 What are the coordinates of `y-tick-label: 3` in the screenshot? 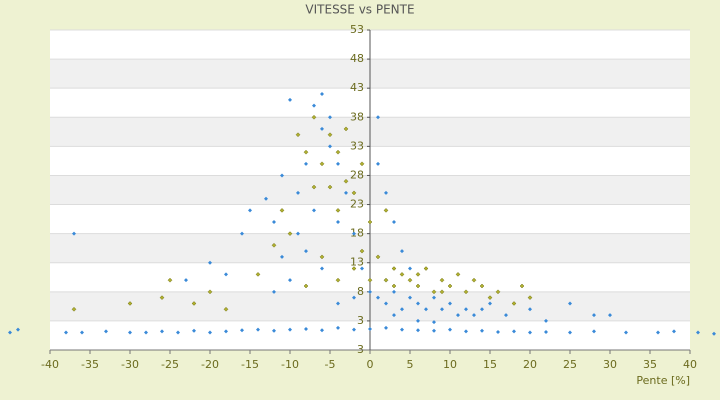 It's located at (360, 320).